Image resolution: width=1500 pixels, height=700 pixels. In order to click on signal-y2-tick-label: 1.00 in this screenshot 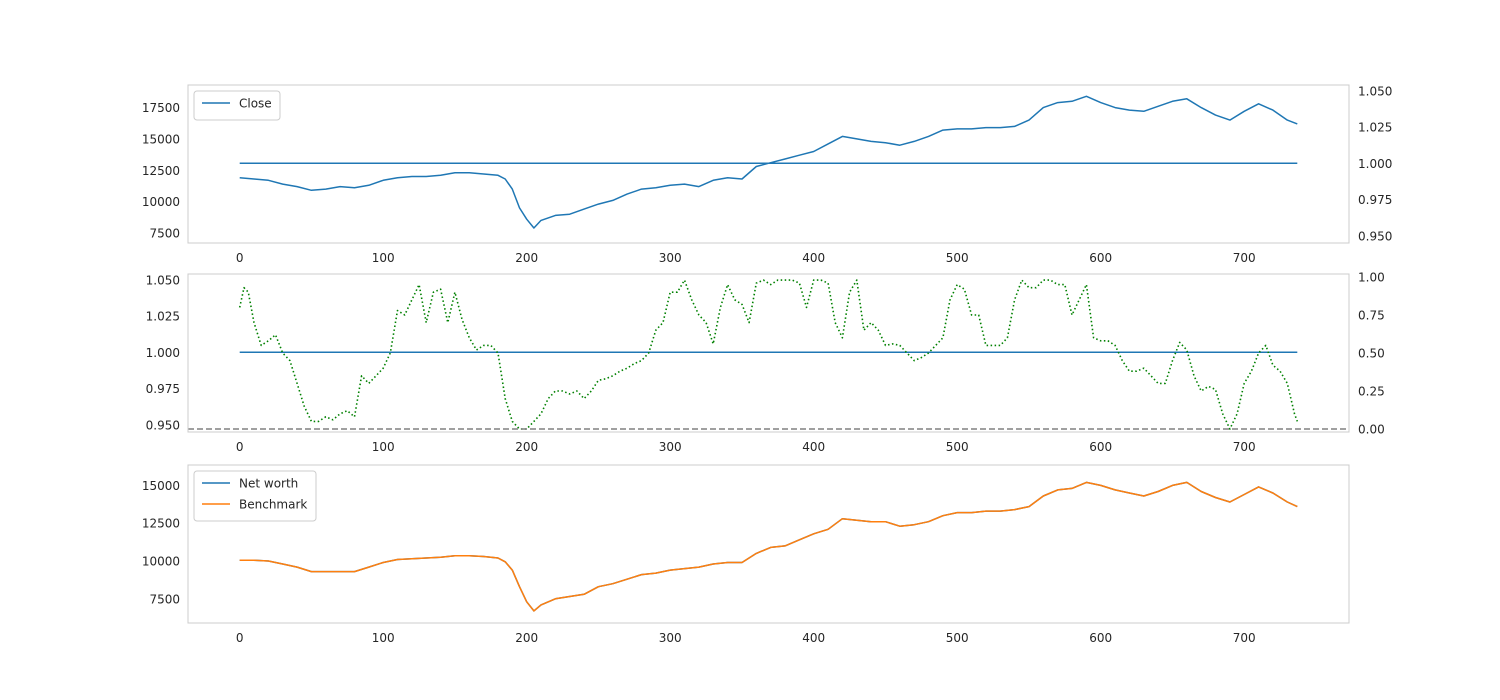, I will do `click(1371, 278)`.